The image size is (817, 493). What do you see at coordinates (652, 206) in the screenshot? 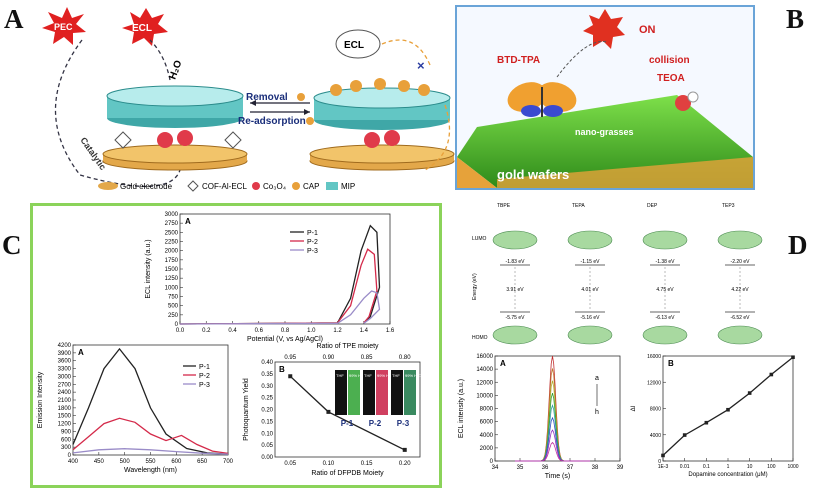
I see `molecule-name: DEP` at bounding box center [652, 206].